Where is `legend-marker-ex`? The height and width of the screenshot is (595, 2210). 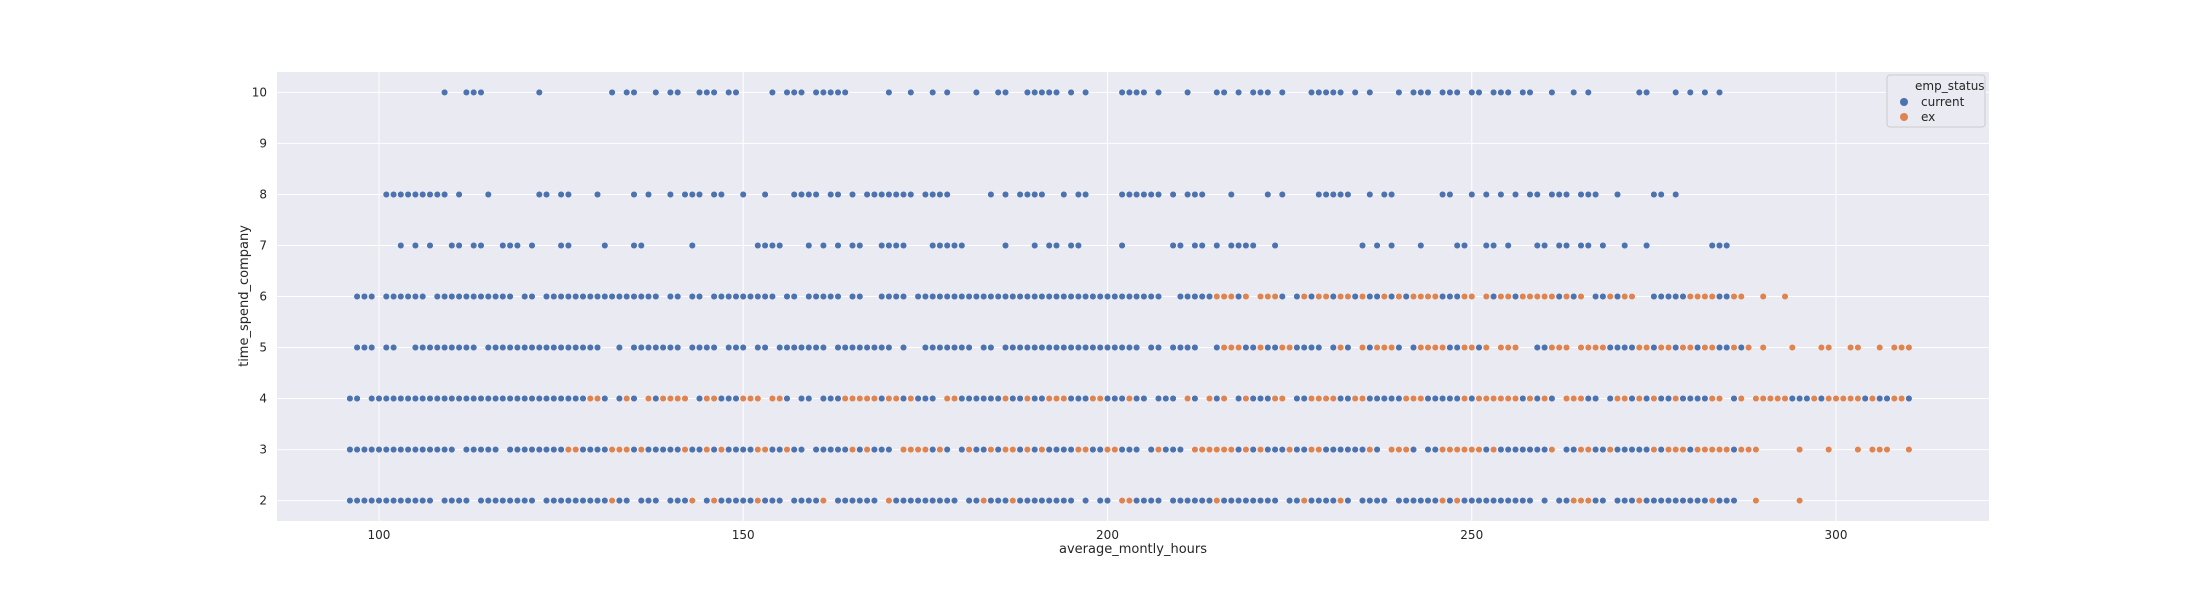
legend-marker-ex is located at coordinates (1904, 117).